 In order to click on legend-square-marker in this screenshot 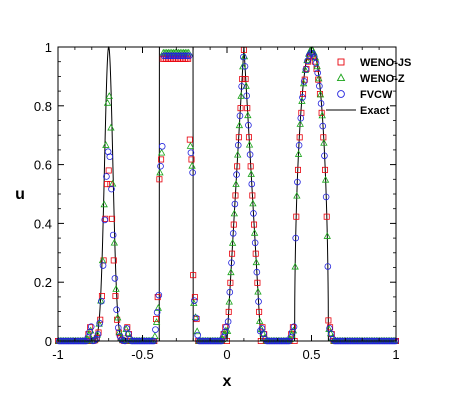, I will do `click(341, 62)`.